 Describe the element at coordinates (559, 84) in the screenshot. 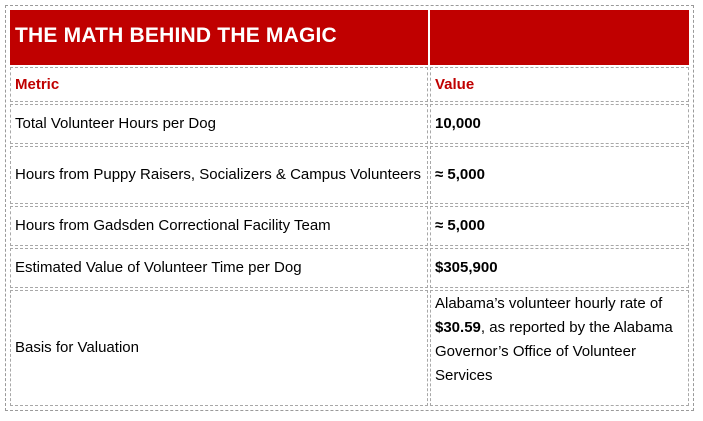

I see `value-header: Value` at that location.